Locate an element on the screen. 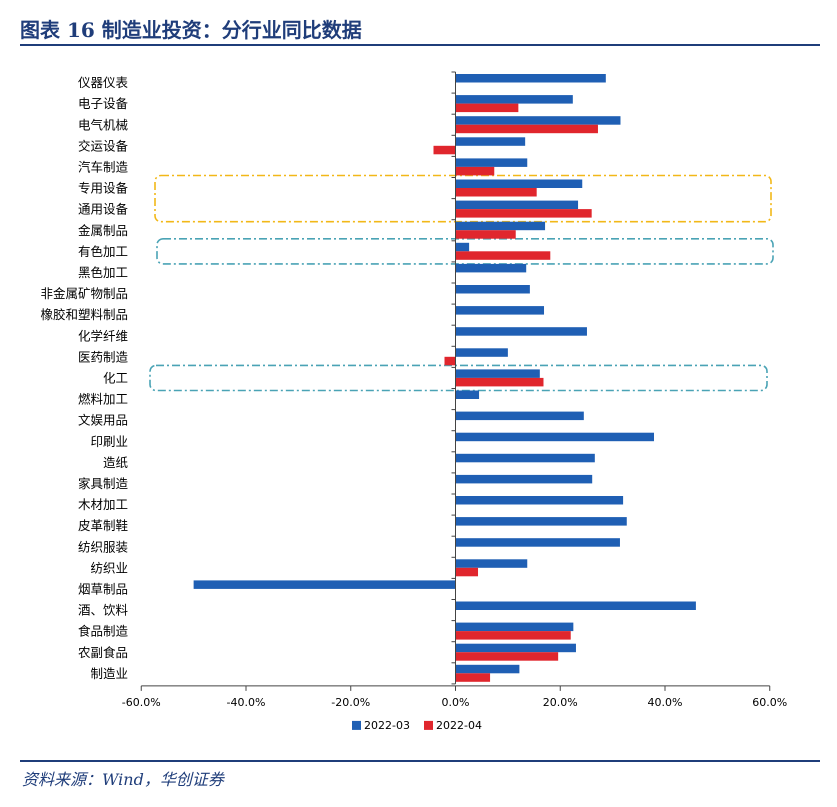 This screenshot has height=807, width=837. category-label: 化学纤维 is located at coordinates (103, 335).